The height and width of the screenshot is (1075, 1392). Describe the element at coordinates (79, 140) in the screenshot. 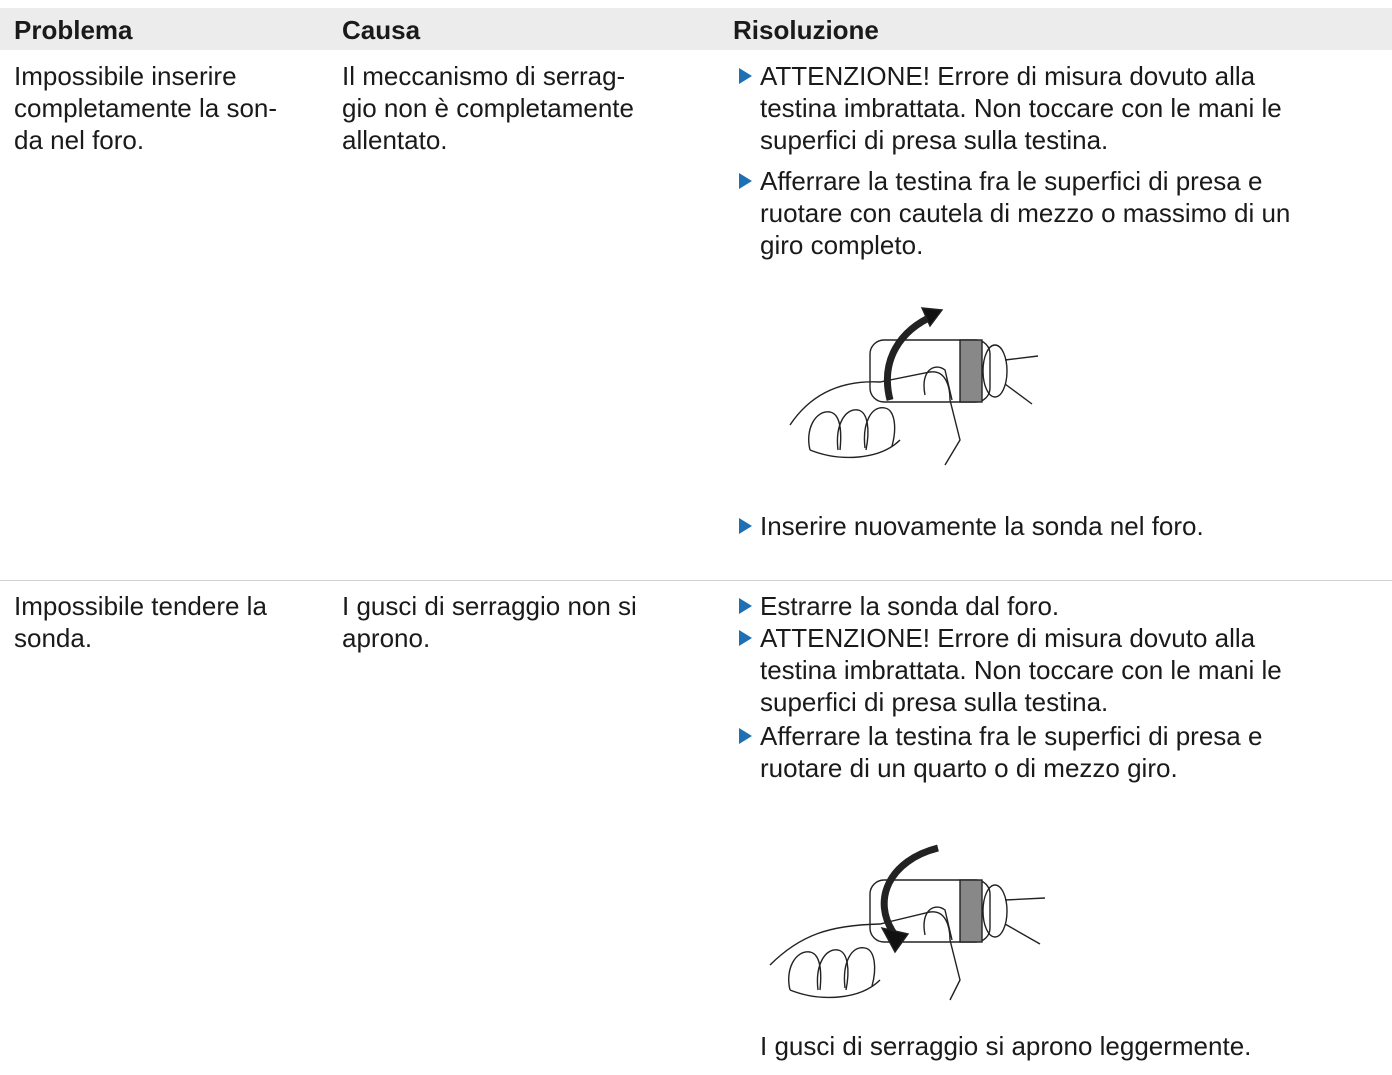

I see `problem-text: da nel foro.` at that location.